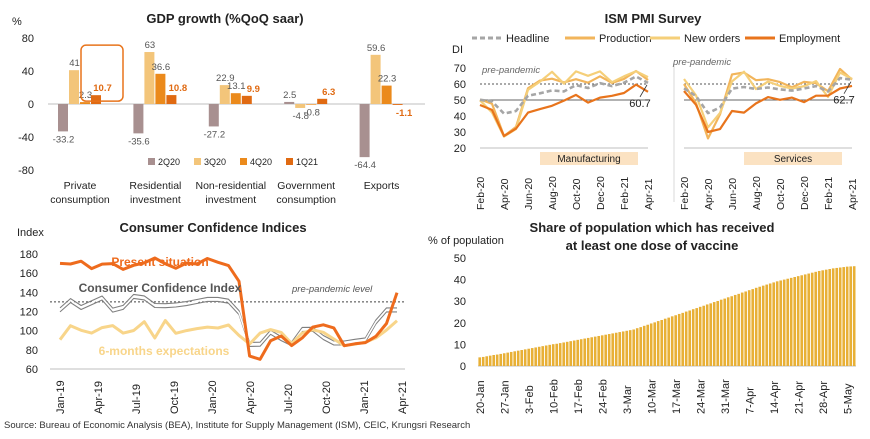 The width and height of the screenshot is (870, 439). I want to click on vax-y-tick: 10, so click(460, 345).